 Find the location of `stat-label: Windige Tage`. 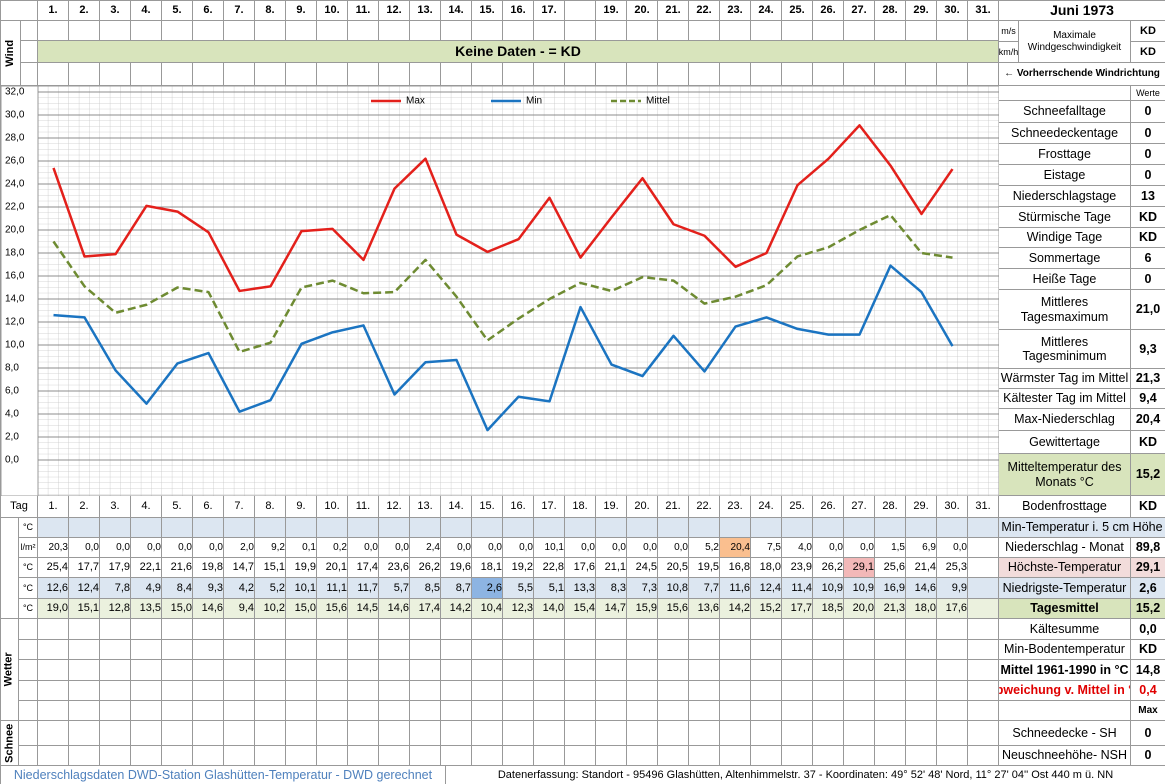

stat-label: Windige Tage is located at coordinates (1065, 238).